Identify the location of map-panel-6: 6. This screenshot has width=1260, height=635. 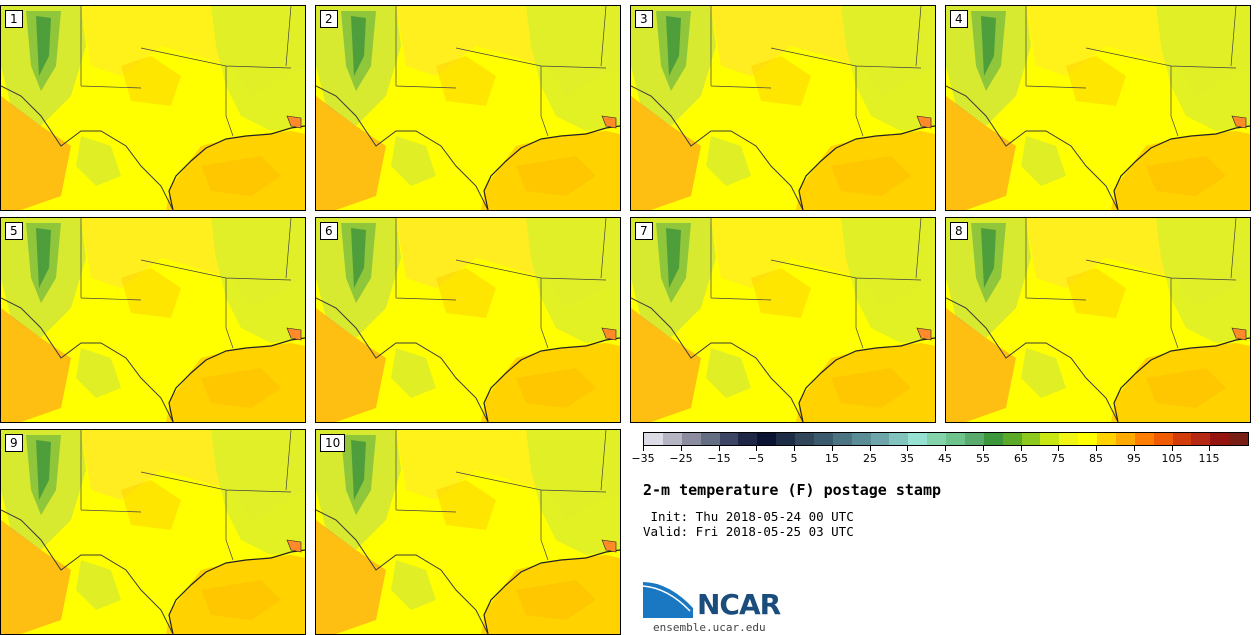
(468, 320).